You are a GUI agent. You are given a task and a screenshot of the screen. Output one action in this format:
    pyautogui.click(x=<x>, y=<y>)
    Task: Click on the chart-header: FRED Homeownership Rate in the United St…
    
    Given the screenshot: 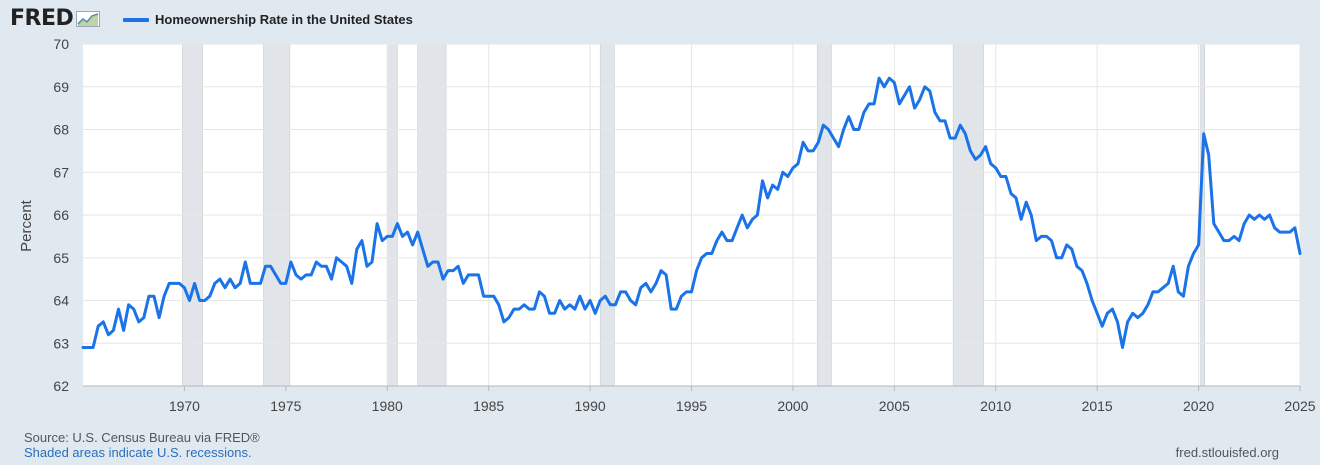 What is the action you would take?
    pyautogui.click(x=660, y=19)
    